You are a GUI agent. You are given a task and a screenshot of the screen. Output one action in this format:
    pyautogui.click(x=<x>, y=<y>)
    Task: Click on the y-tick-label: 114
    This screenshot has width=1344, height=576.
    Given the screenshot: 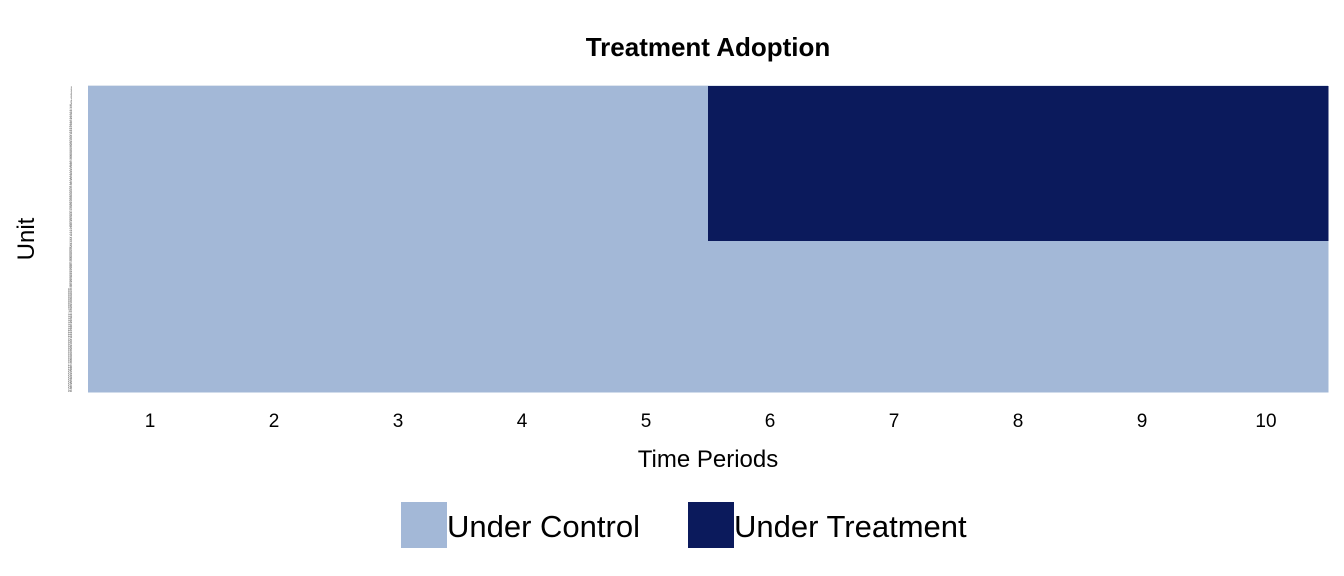 What is the action you would take?
    pyautogui.click(x=70, y=317)
    